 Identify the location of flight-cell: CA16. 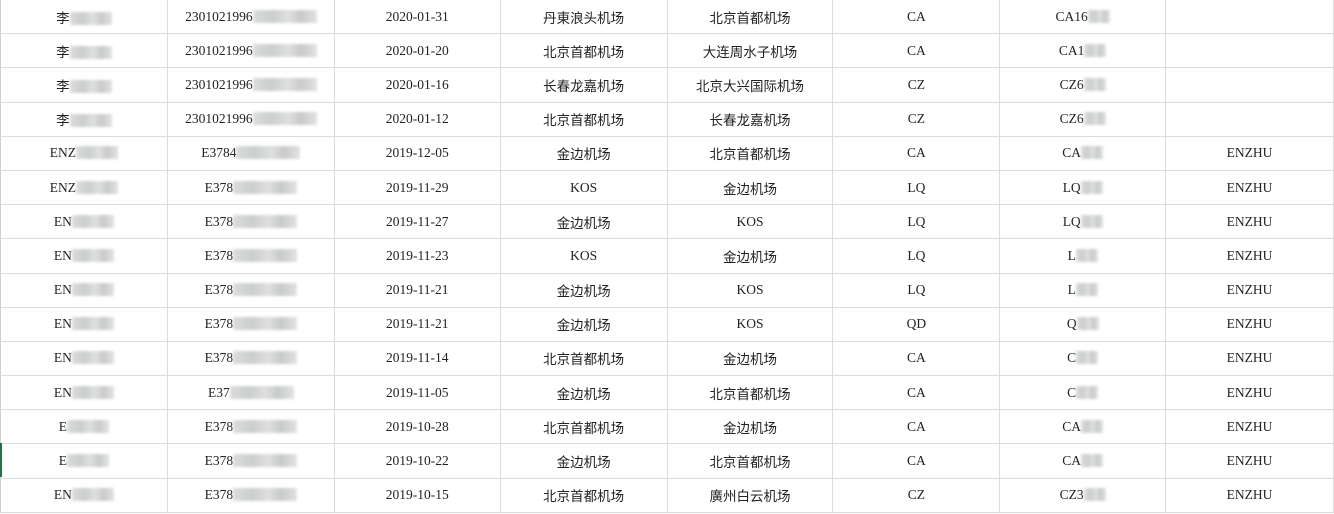
(1083, 17).